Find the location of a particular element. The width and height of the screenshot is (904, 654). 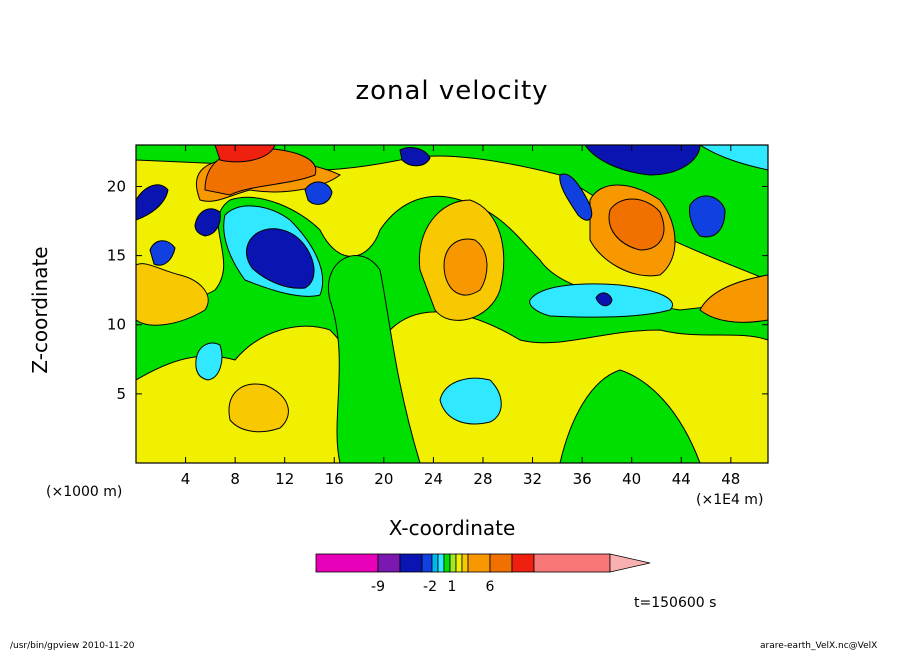

field-blue-small-top is located at coordinates (415, 157).